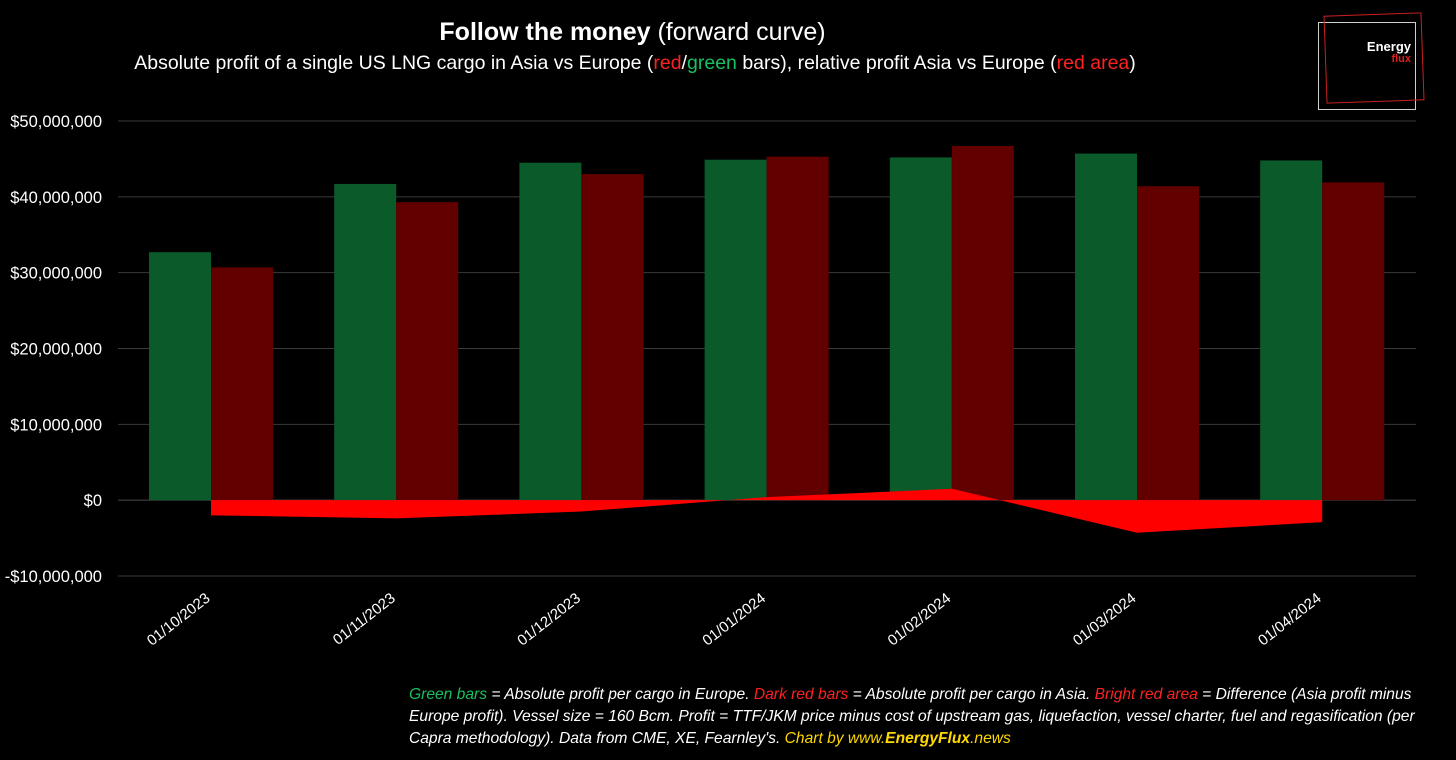  Describe the element at coordinates (920, 620) in the screenshot. I see `x-tick-label: 01/02/2024` at that location.